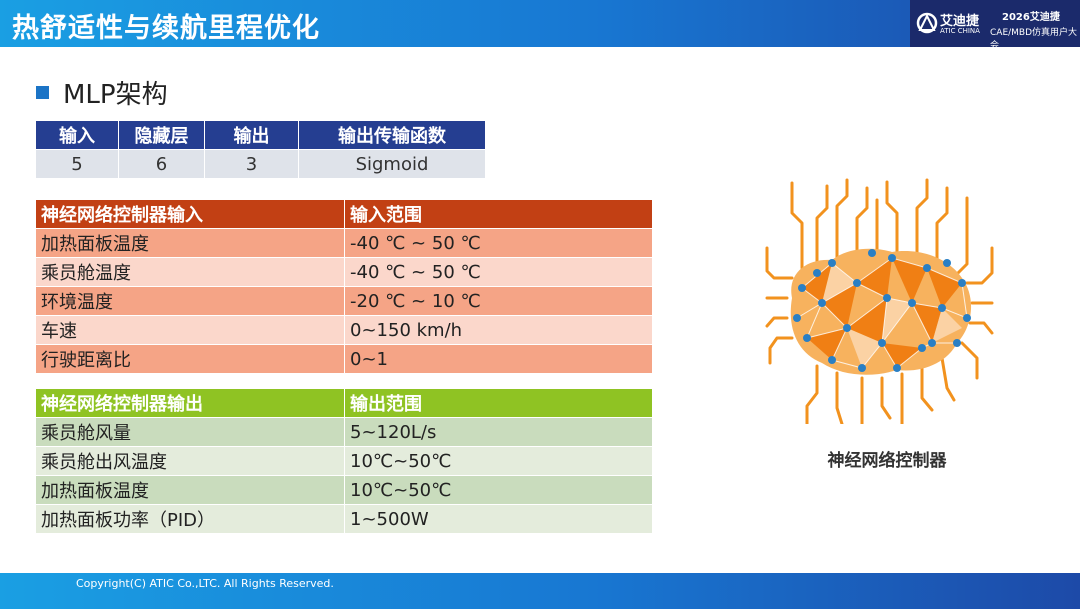 This screenshot has height=609, width=1080. I want to click on output-header-row: 神经网络控制器输出 输出范围, so click(344, 403).